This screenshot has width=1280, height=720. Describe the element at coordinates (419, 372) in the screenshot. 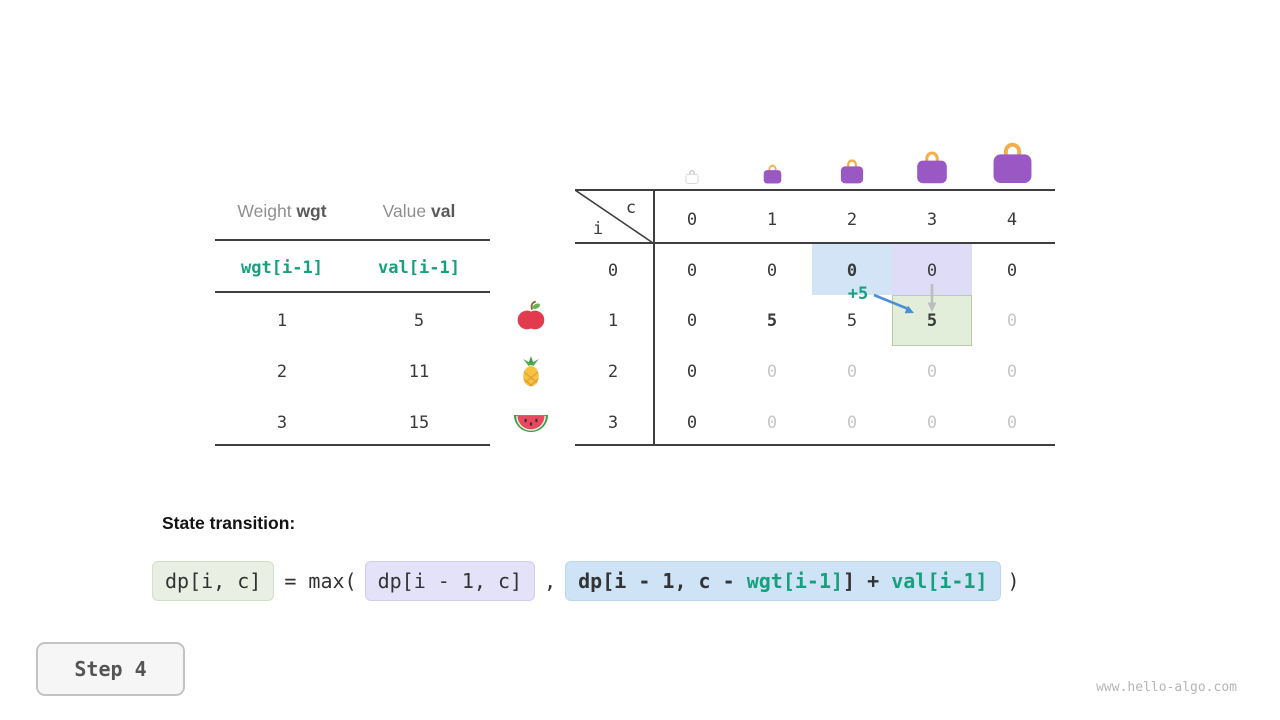

I see `val-value: 11` at that location.